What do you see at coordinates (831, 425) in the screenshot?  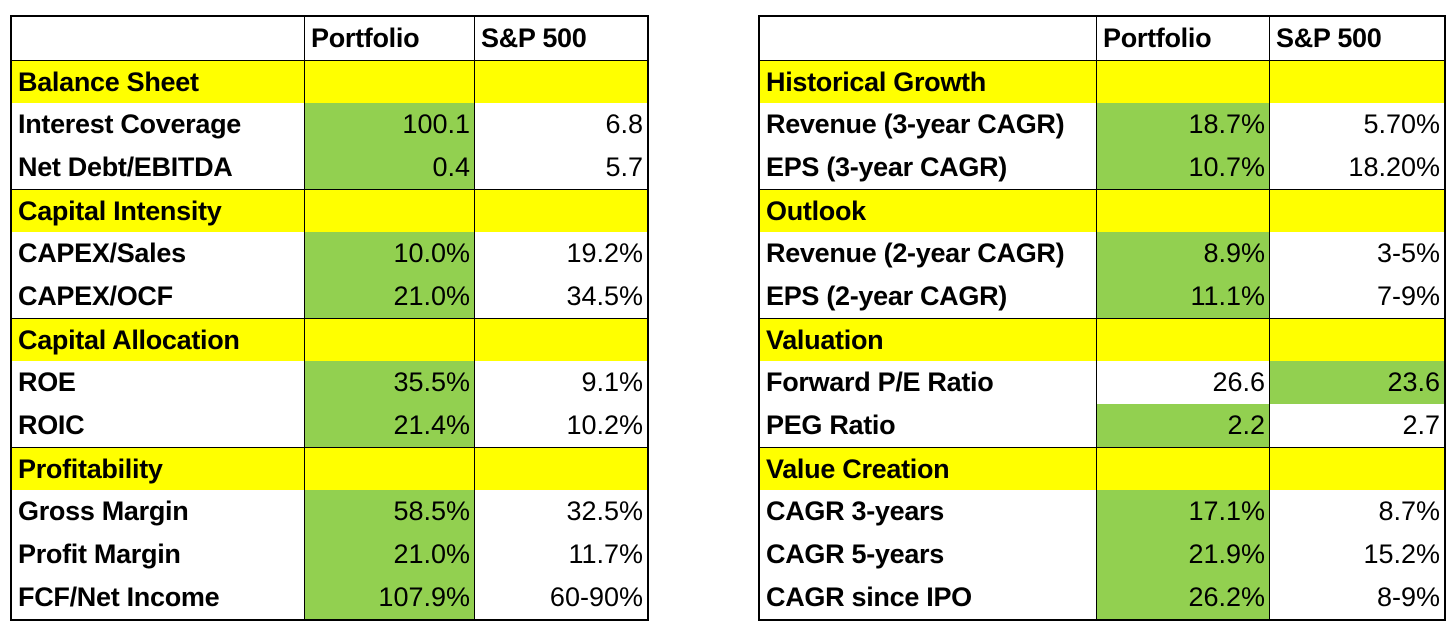 I see `metric-label: PEG Ratio` at bounding box center [831, 425].